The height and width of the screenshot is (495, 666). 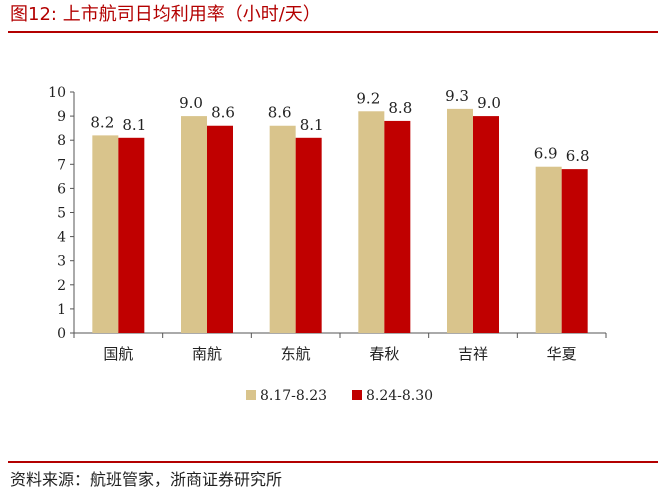 I want to click on x-tick-label: 华夏, so click(x=562, y=354).